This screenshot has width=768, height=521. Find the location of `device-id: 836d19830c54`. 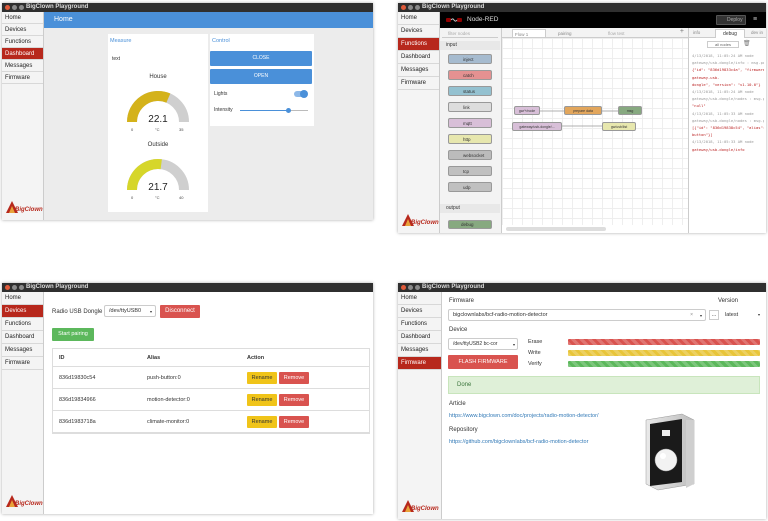

device-id: 836d19830c54 is located at coordinates (77, 378).